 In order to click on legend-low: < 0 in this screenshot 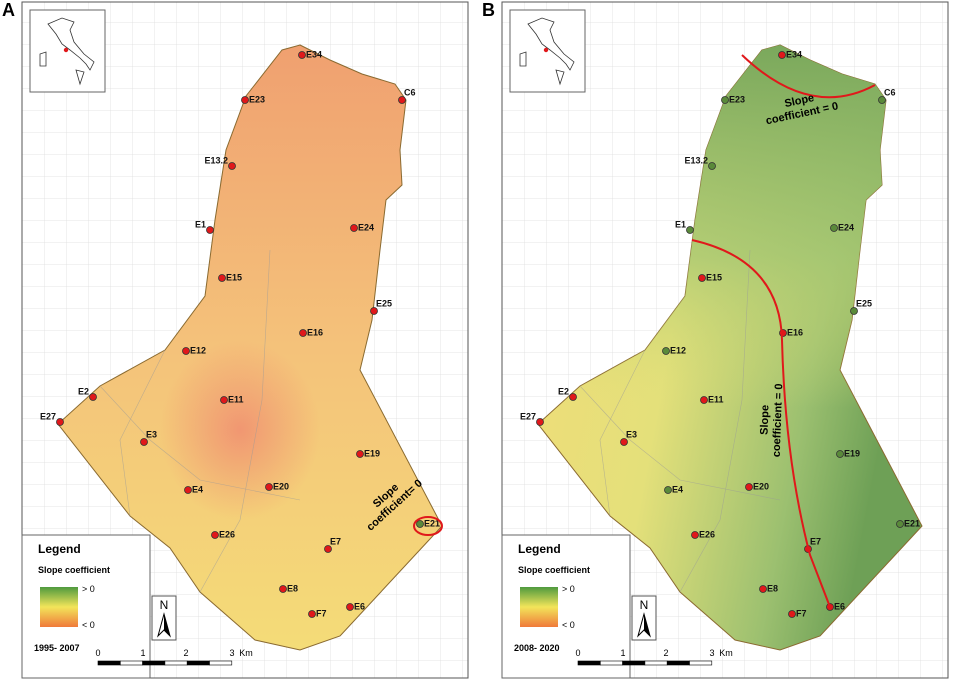, I will do `click(568, 625)`.